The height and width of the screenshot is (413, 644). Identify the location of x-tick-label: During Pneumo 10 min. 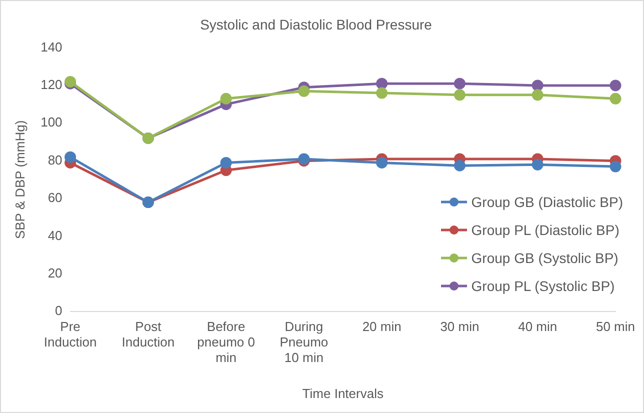
(304, 342).